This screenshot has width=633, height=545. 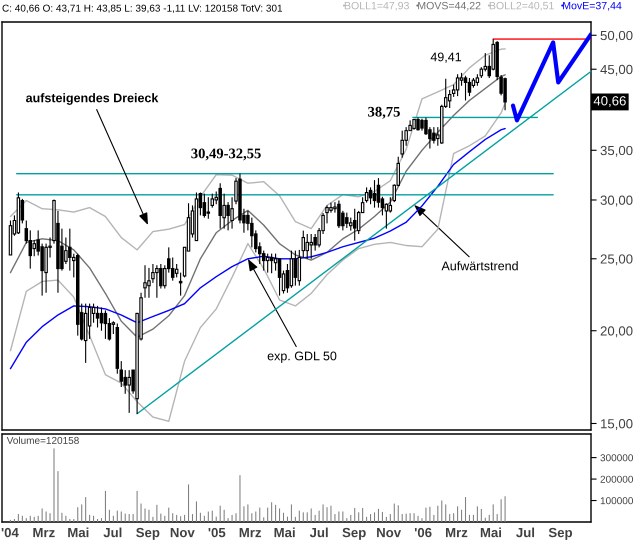 What do you see at coordinates (522, 6) in the screenshot?
I see `legend-label: BOLL2=40,51` at bounding box center [522, 6].